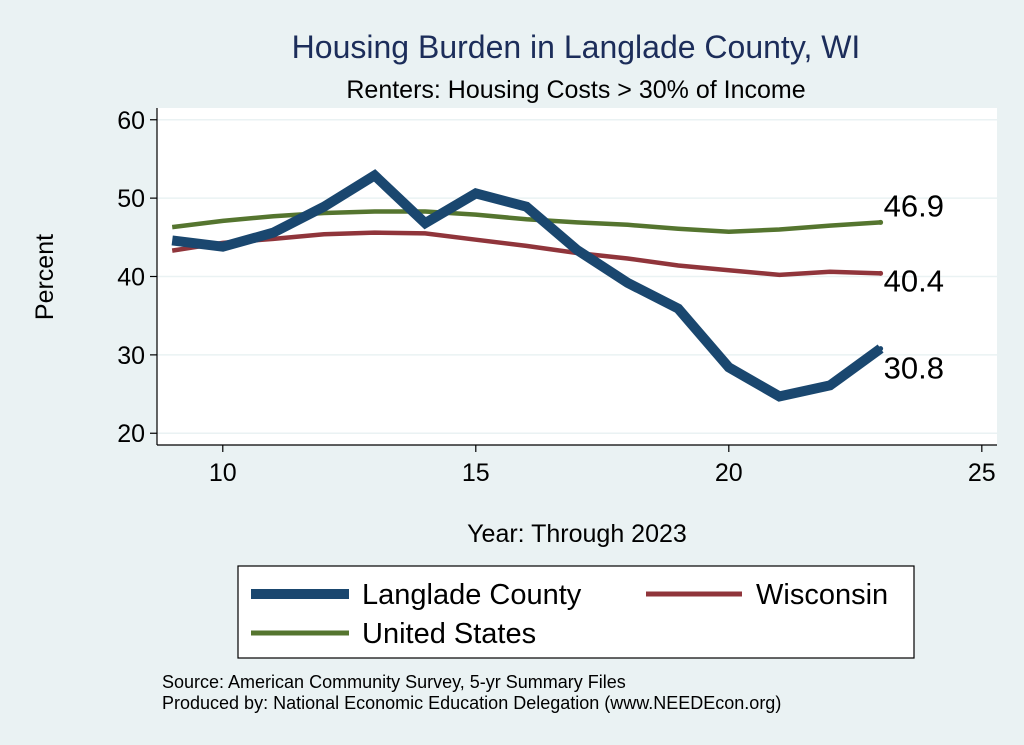 This screenshot has width=1024, height=745. What do you see at coordinates (472, 595) in the screenshot?
I see `legend-label-langlade: Langlade County` at bounding box center [472, 595].